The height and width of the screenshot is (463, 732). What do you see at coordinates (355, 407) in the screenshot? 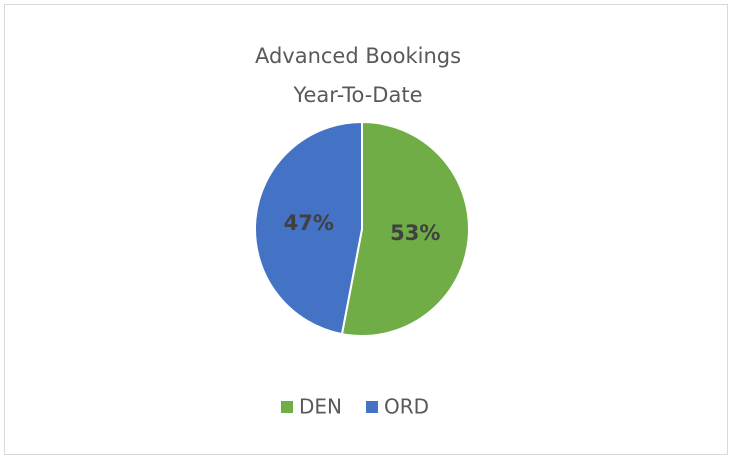
I see `legend: DEN ORD` at bounding box center [355, 407].